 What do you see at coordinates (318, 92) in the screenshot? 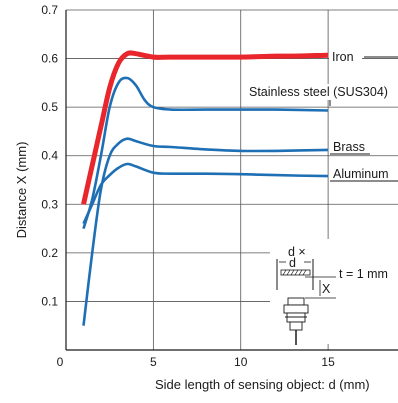
I see `series-label-stainless-steel: Stainless steel (SUS304)` at bounding box center [318, 92].